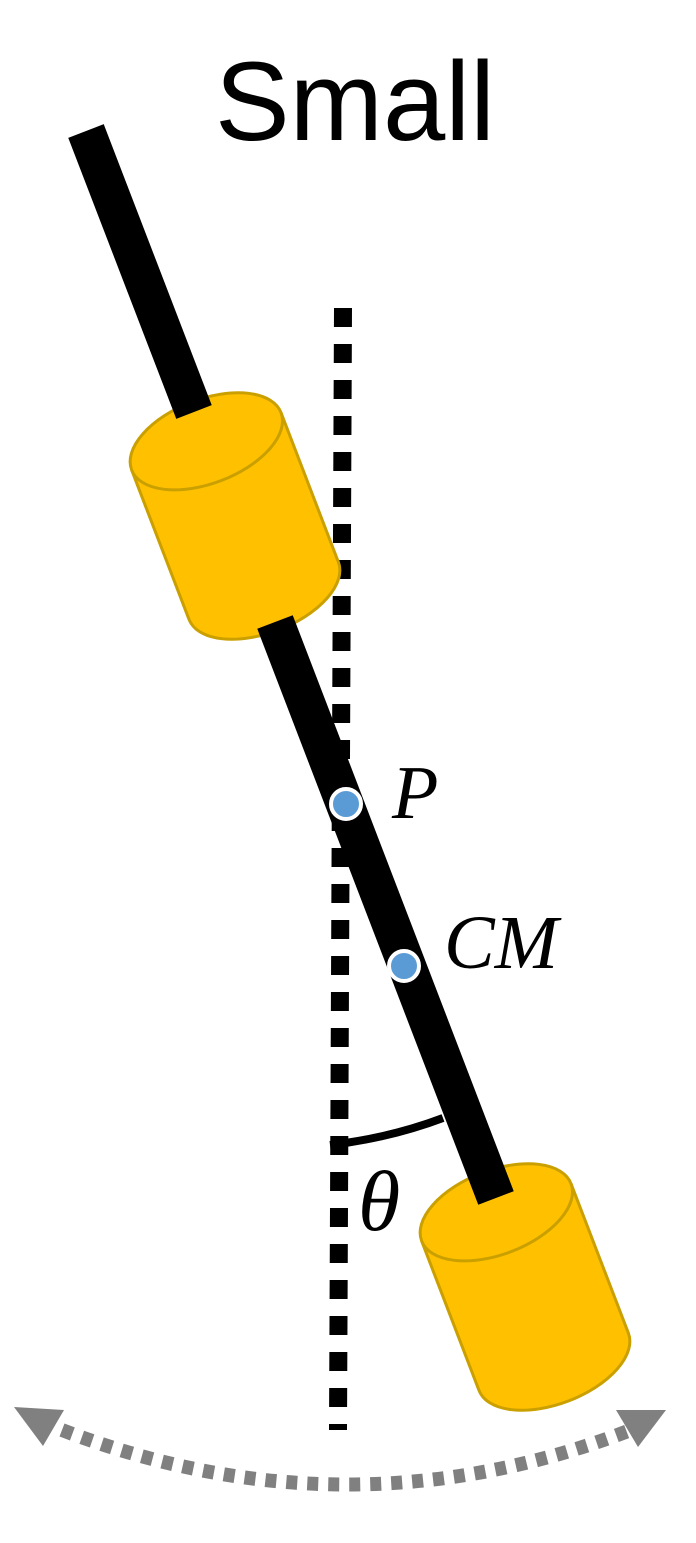 Image resolution: width=696 pixels, height=1543 pixels. What do you see at coordinates (503, 943) in the screenshot?
I see `center-of-mass-label: CM` at bounding box center [503, 943].